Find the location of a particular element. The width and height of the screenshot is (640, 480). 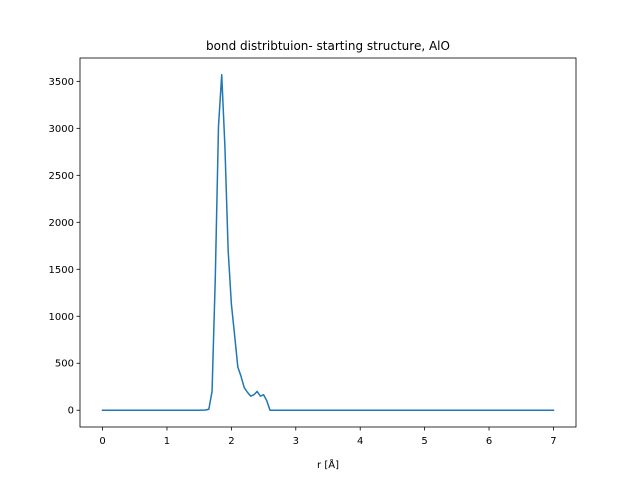

y-tick-label: 500 is located at coordinates (64, 364).